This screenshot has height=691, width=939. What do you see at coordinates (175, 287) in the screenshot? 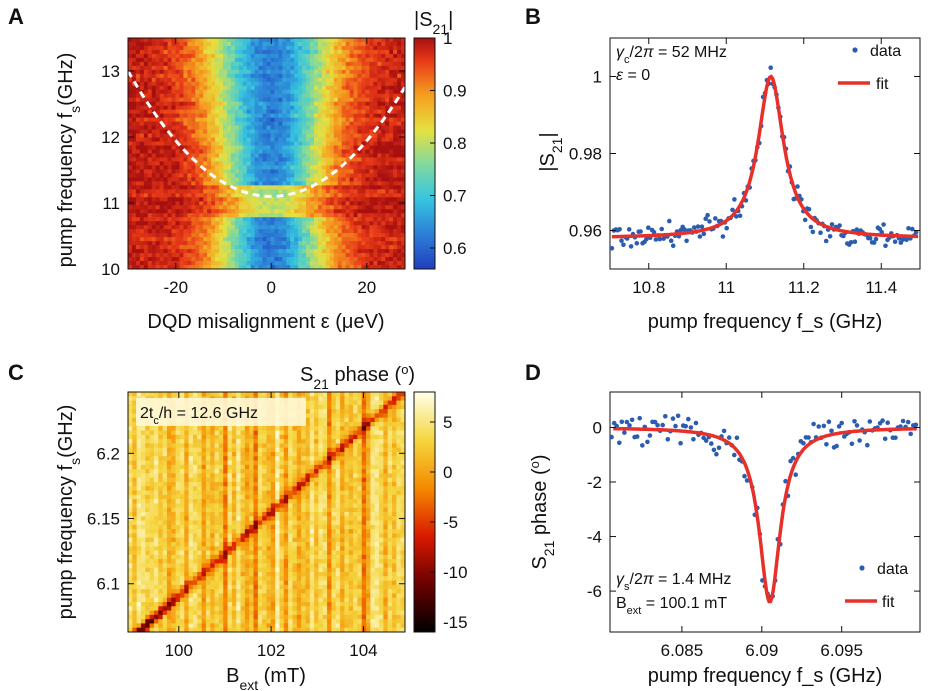
I see `panel-a-x-tick-label: -20` at bounding box center [175, 287].